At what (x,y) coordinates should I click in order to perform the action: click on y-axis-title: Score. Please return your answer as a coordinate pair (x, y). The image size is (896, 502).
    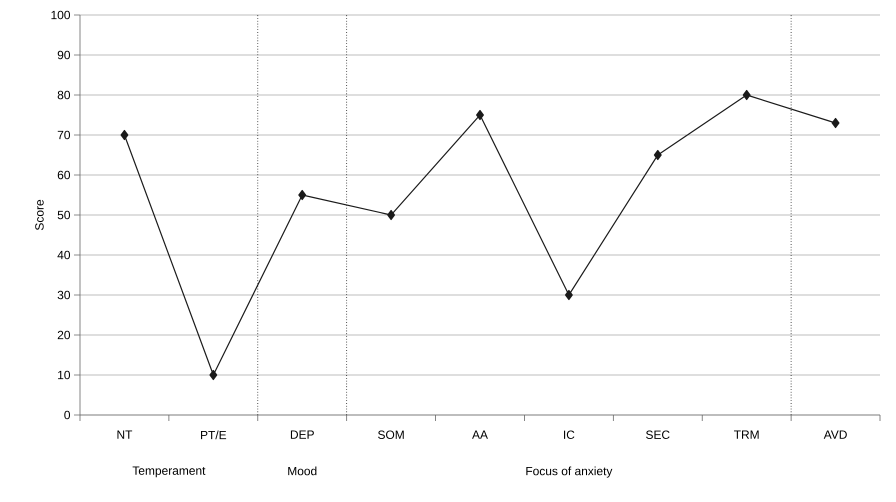
    Looking at the image, I should click on (39, 215).